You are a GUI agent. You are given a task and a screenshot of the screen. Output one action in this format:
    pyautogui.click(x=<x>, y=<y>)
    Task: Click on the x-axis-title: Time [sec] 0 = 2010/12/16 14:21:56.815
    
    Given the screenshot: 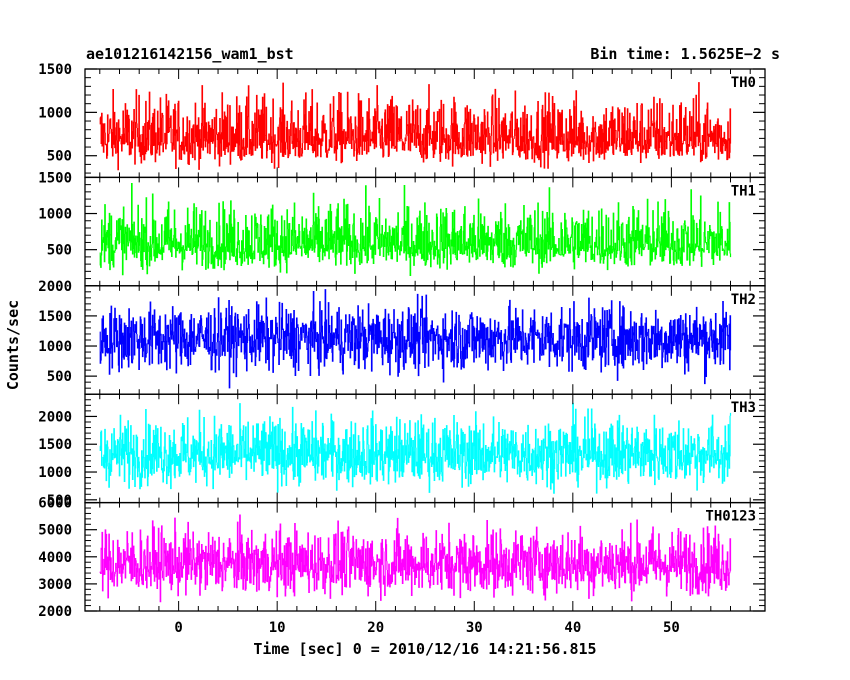 What is the action you would take?
    pyautogui.click(x=424, y=649)
    